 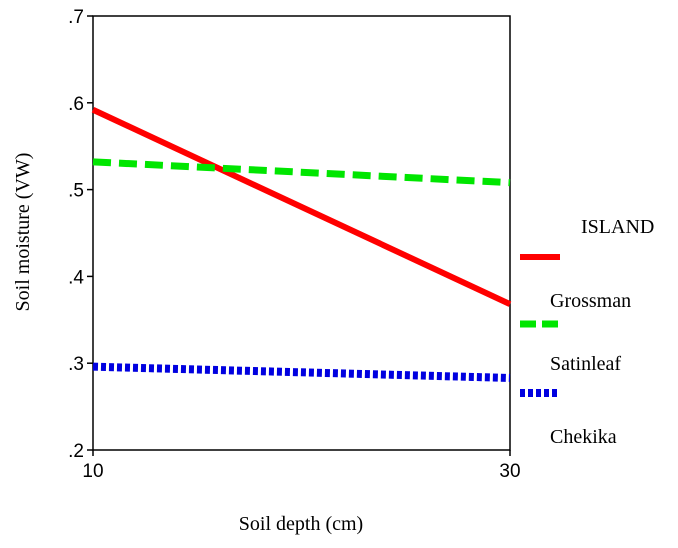 What do you see at coordinates (301, 172) in the screenshot?
I see `series-line-grossman` at bounding box center [301, 172].